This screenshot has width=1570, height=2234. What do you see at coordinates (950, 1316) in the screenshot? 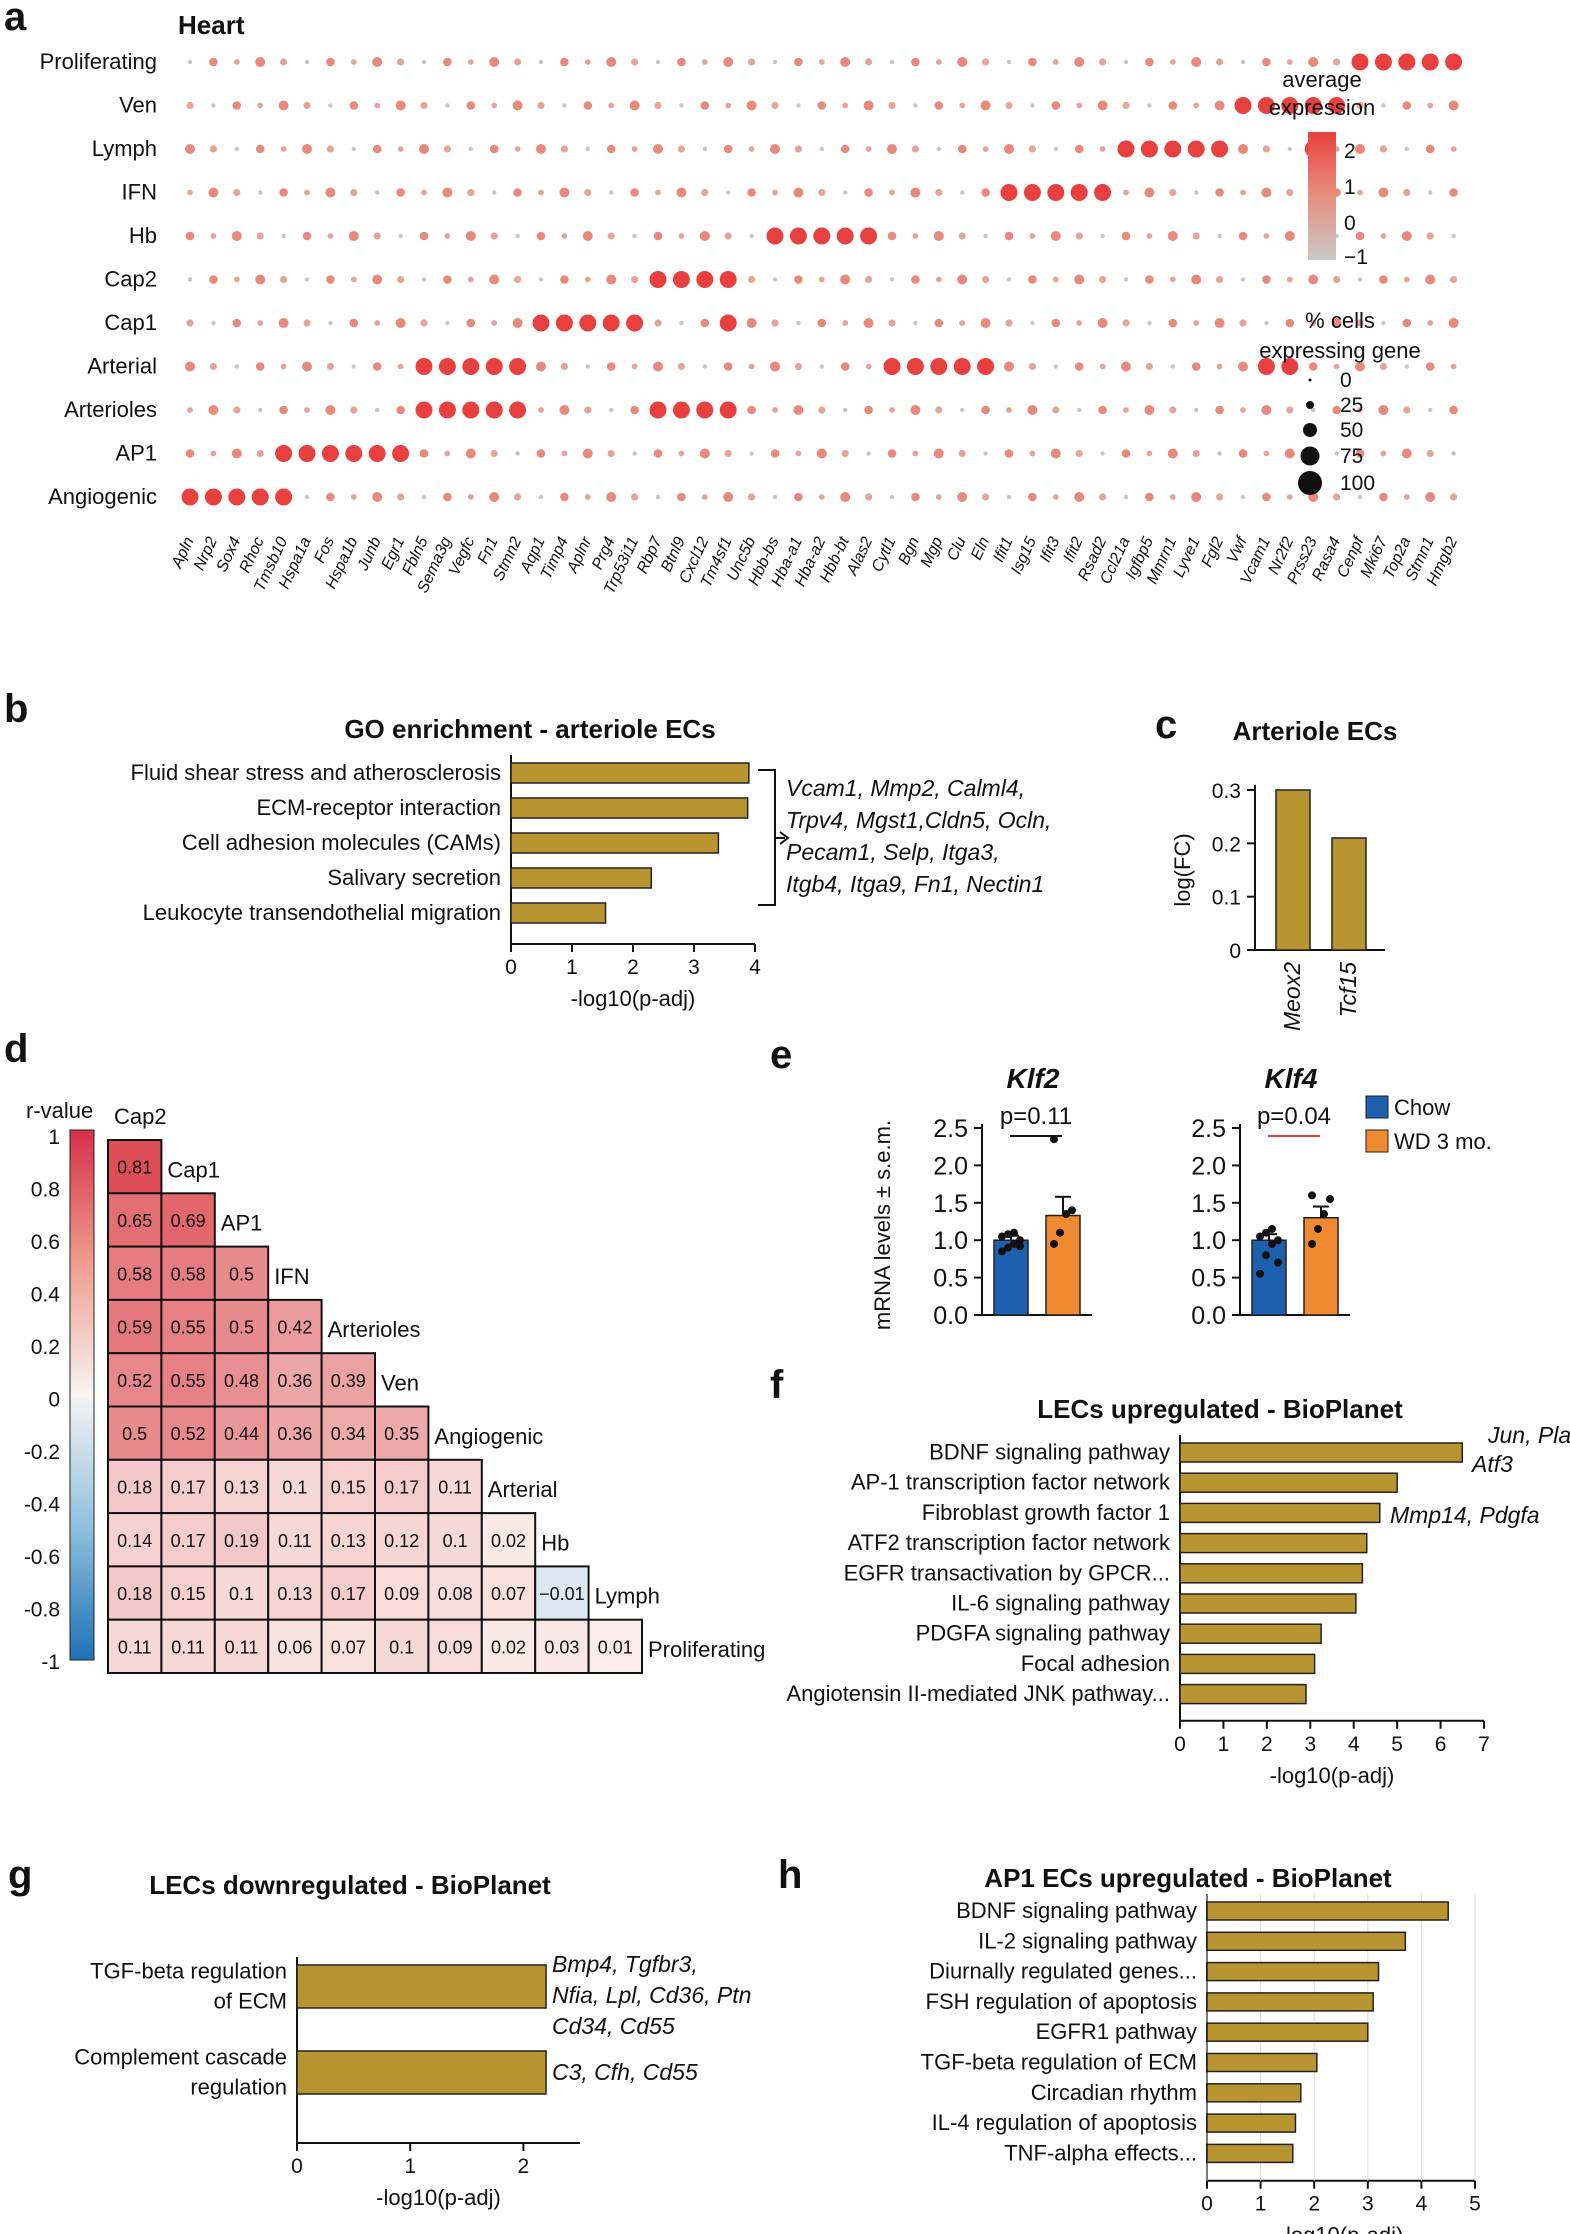
I see `e-y-tick: 0.0` at bounding box center [950, 1316].